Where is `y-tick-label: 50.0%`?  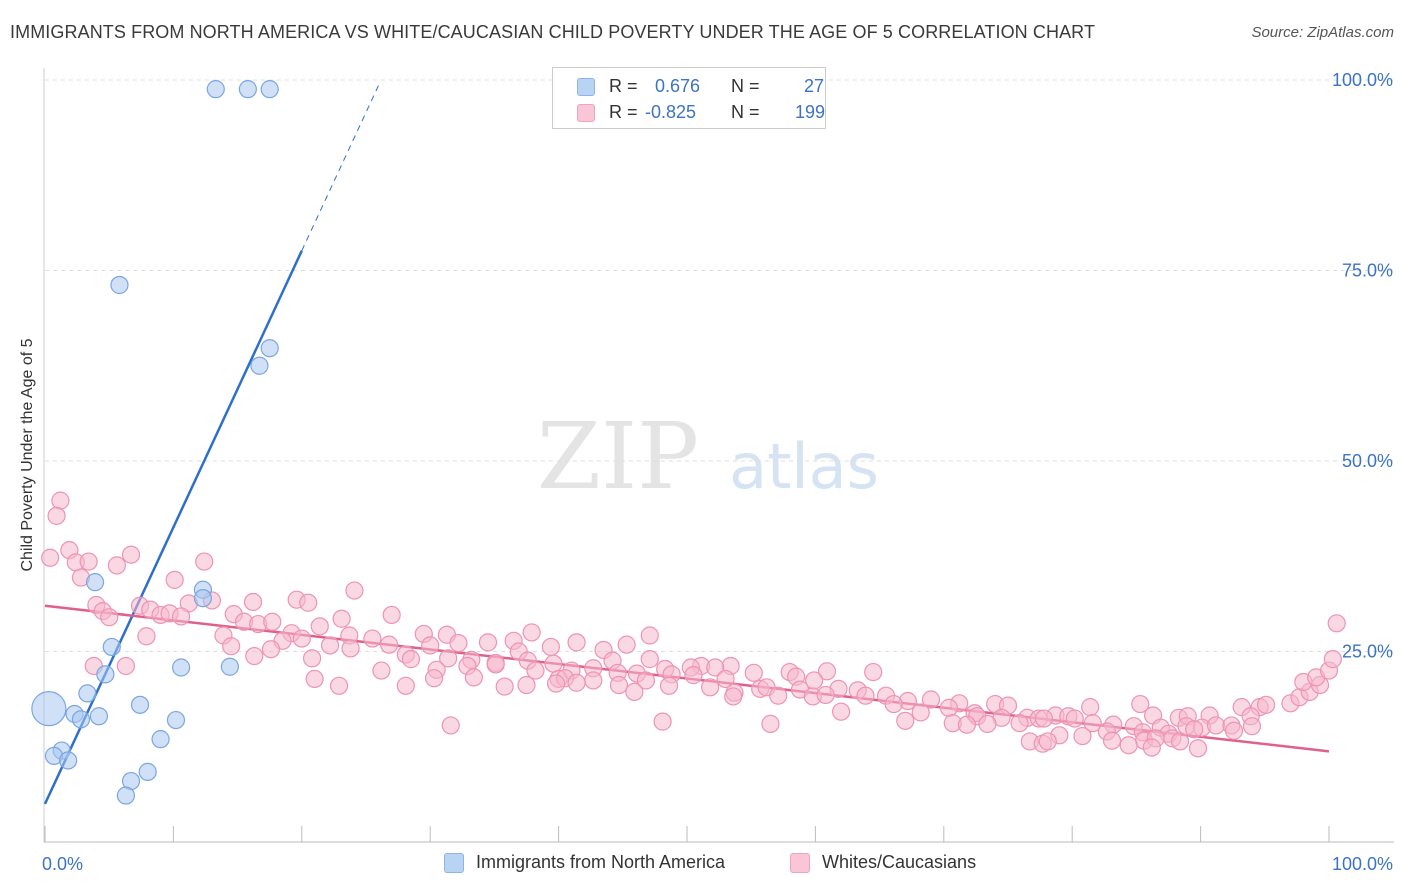
y-tick-label: 50.0% is located at coordinates (1367, 461).